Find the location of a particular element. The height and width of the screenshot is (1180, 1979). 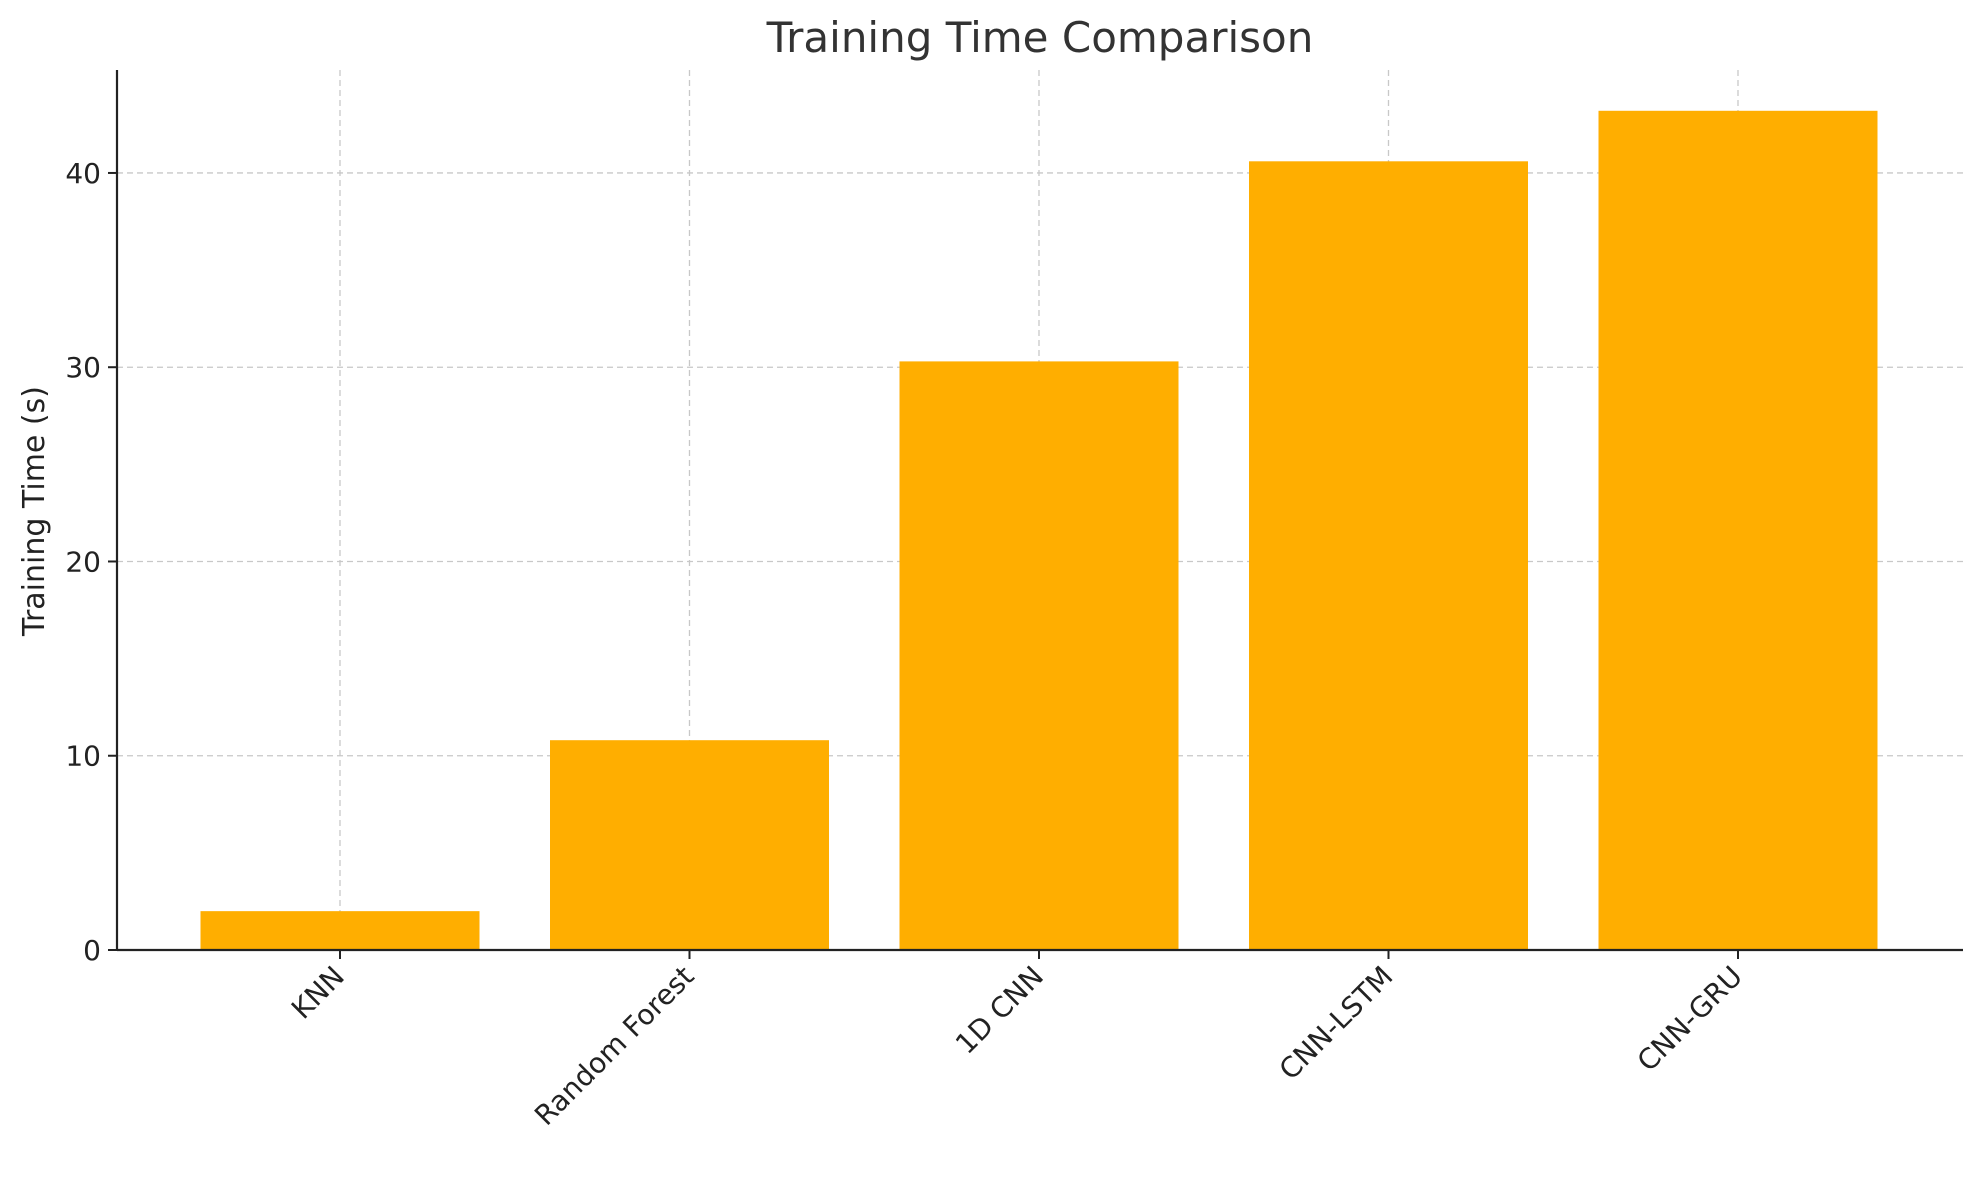

y-tick-label: 20 is located at coordinates (83, 561).